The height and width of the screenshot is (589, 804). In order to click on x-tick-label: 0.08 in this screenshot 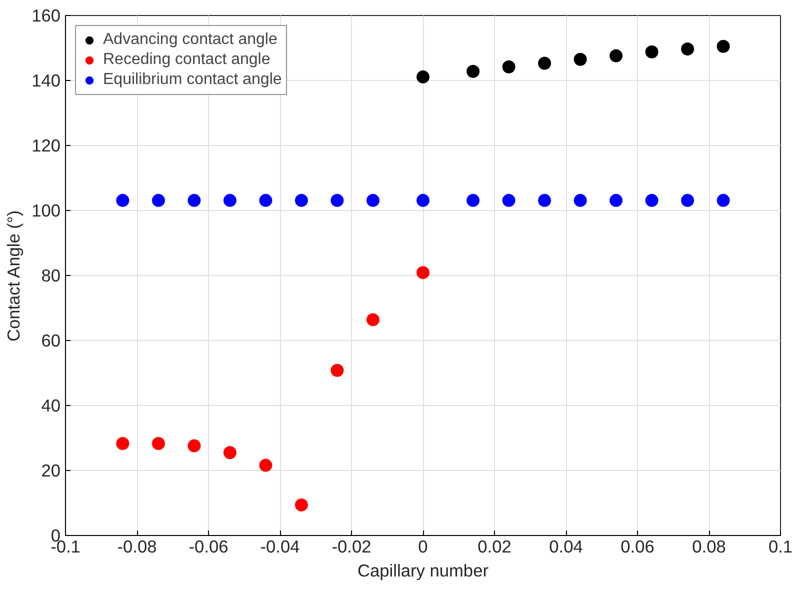, I will do `click(709, 546)`.